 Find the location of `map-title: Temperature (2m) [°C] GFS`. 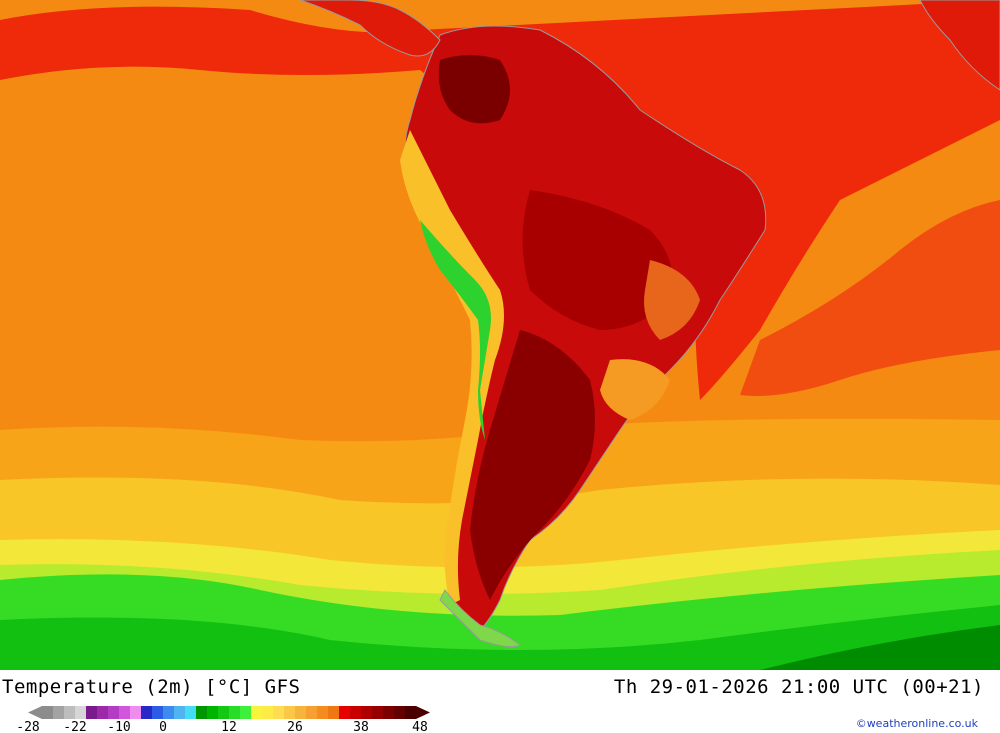

map-title: Temperature (2m) [°C] GFS is located at coordinates (151, 687).